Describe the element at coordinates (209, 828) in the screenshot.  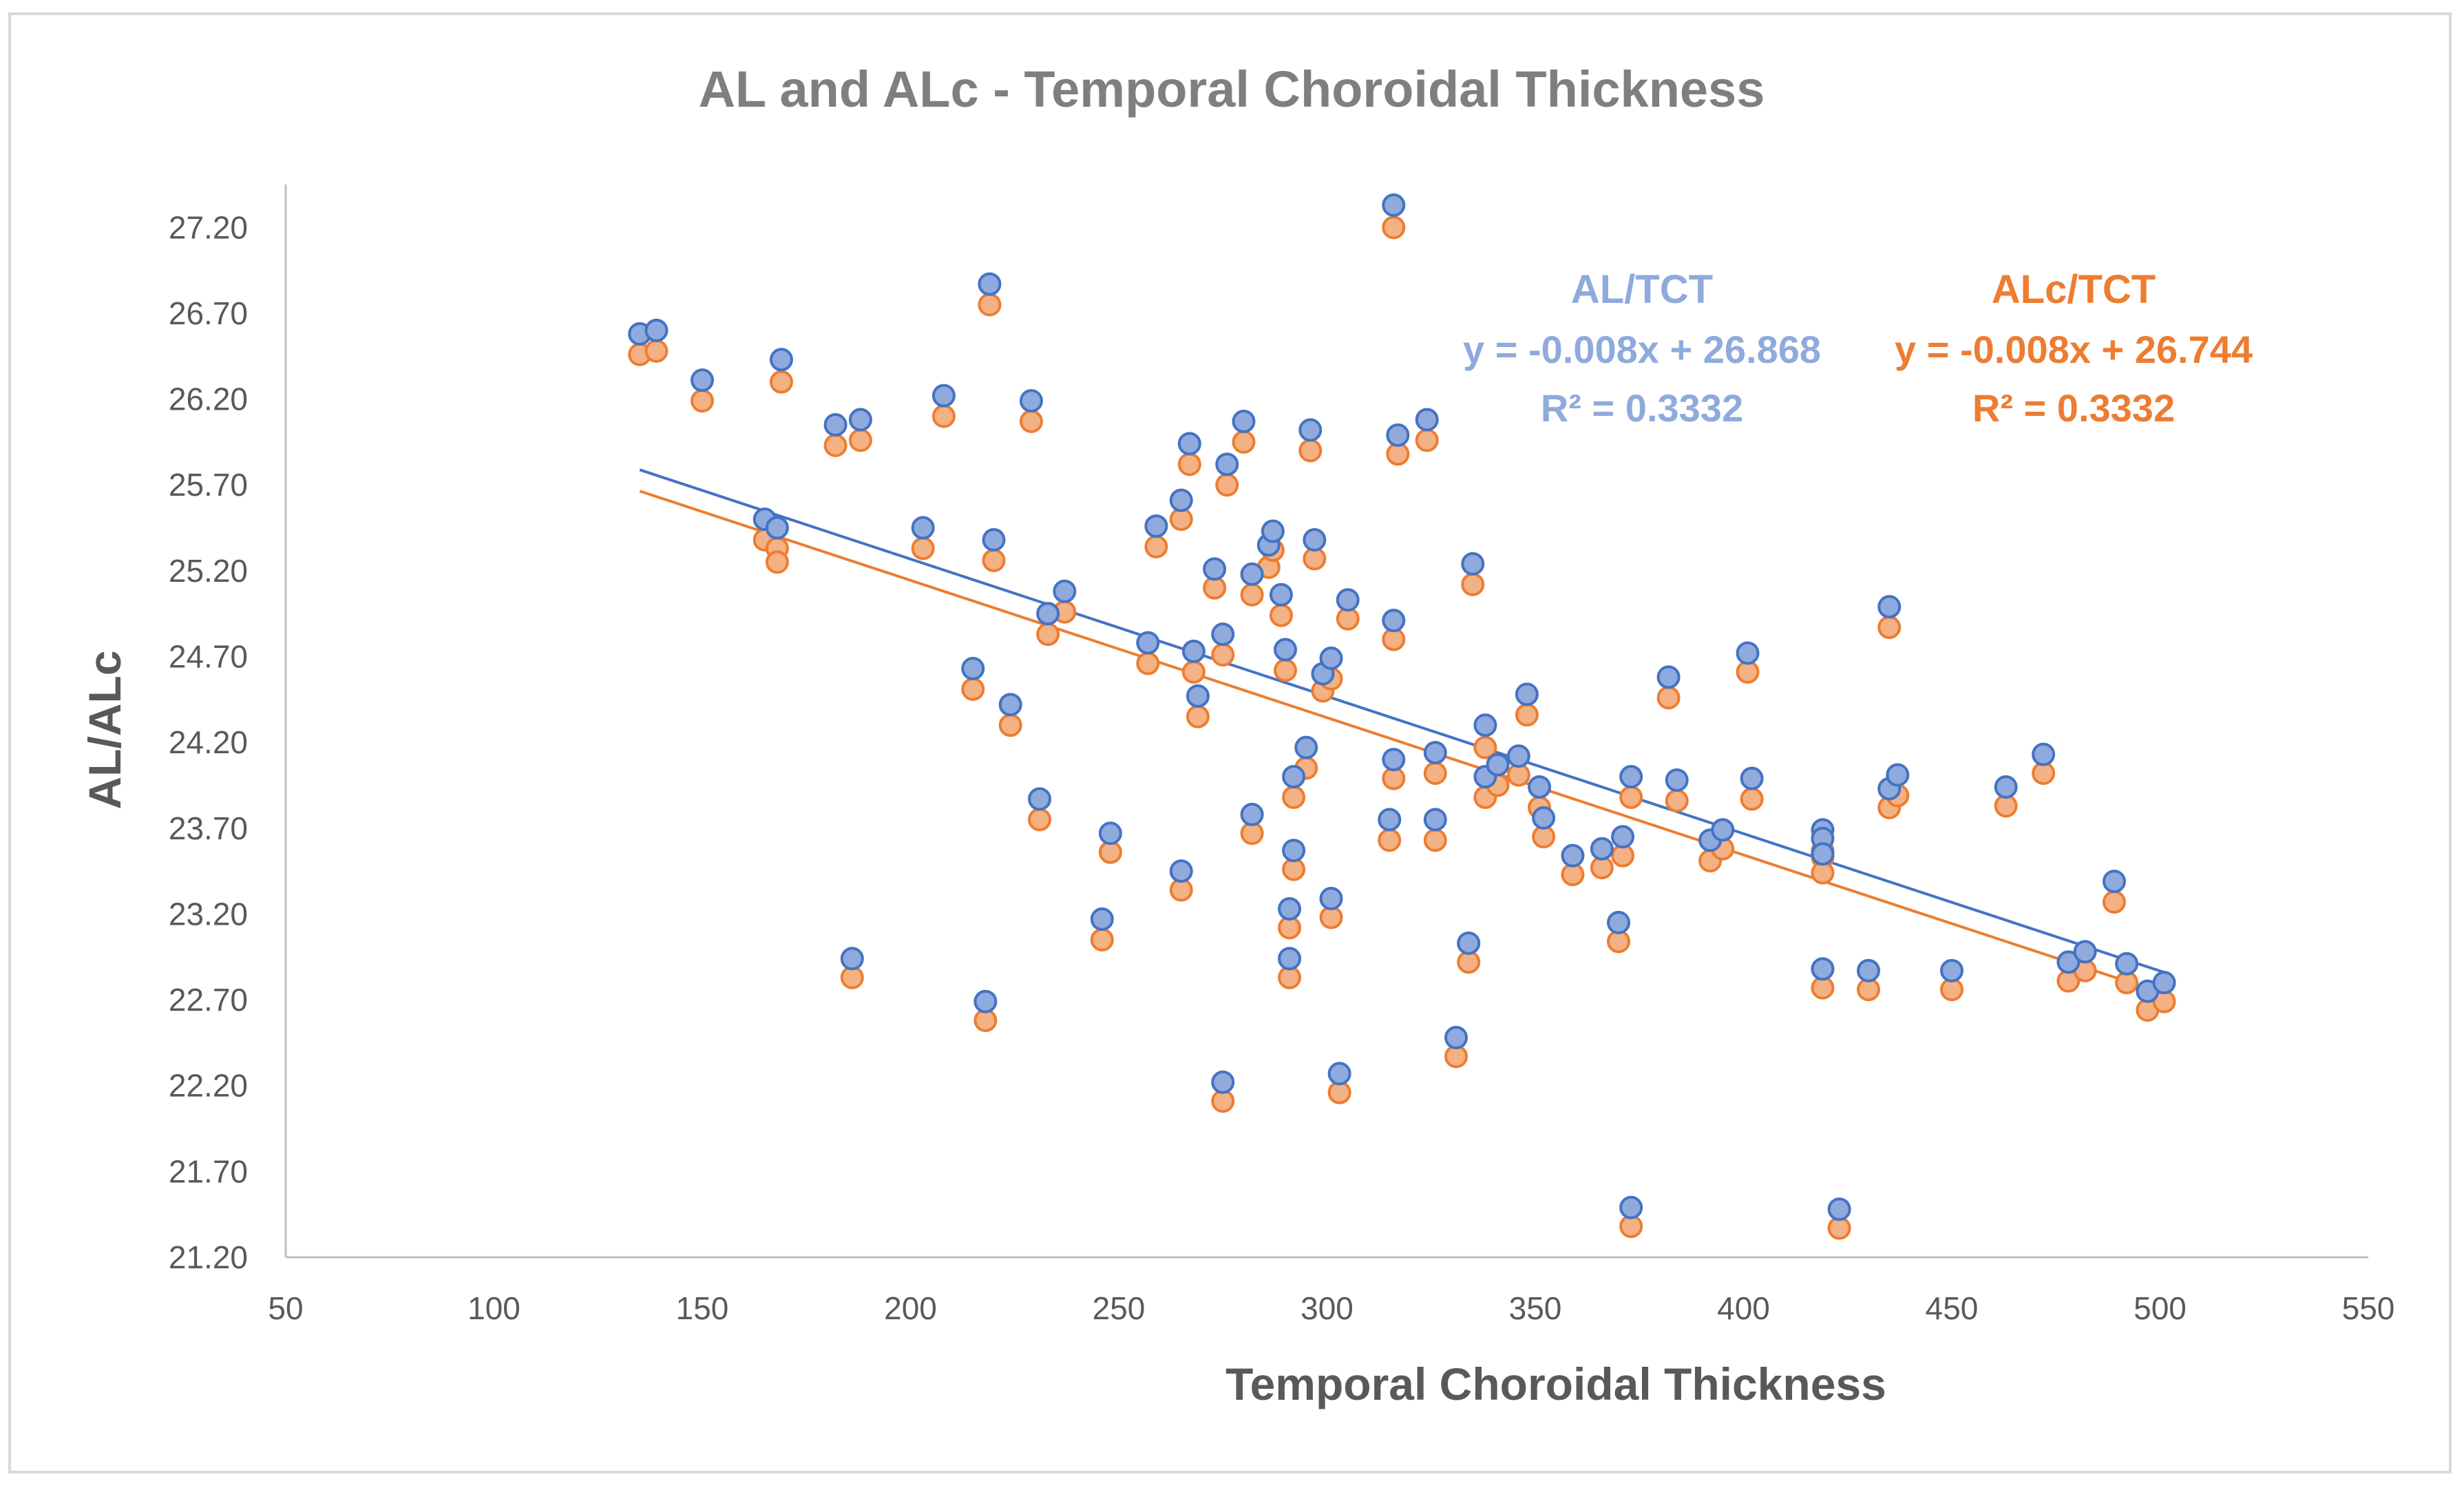
I see `y-tick-label: 23.70` at that location.